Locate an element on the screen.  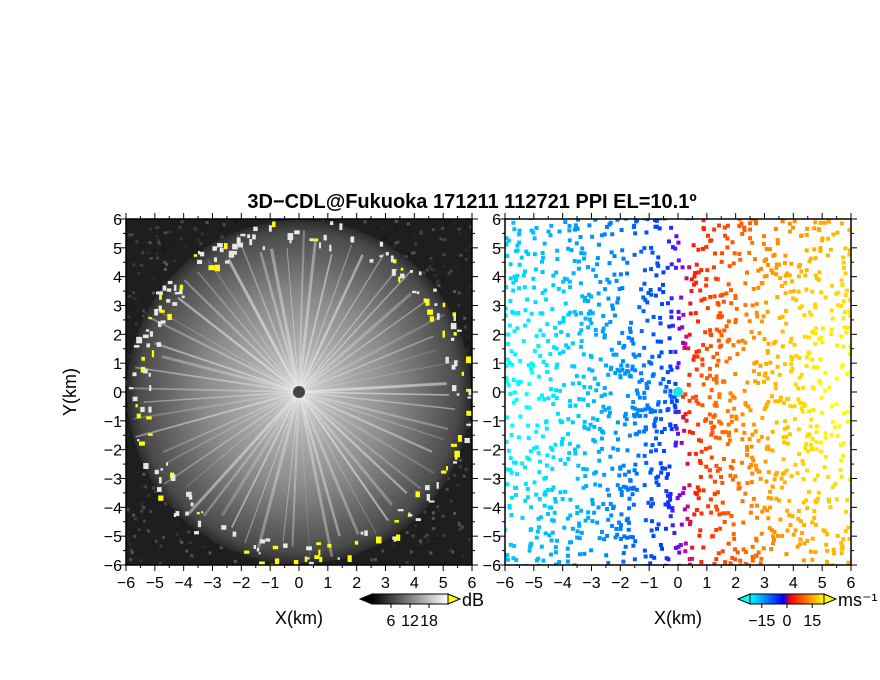
x-tick-label: 0 is located at coordinates (678, 583).